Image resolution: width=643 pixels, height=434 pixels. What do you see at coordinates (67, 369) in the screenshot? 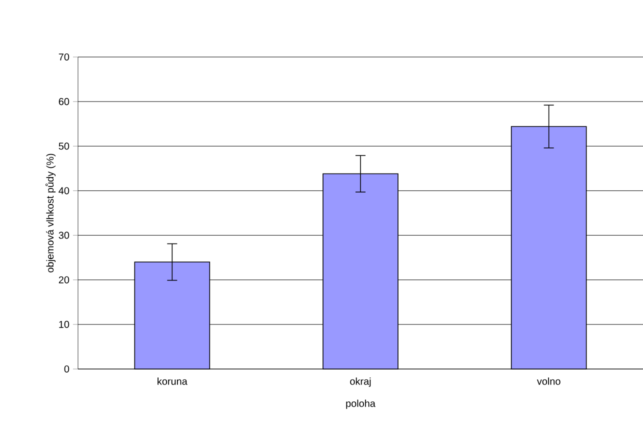
I see `y-tick-label: 0` at bounding box center [67, 369].